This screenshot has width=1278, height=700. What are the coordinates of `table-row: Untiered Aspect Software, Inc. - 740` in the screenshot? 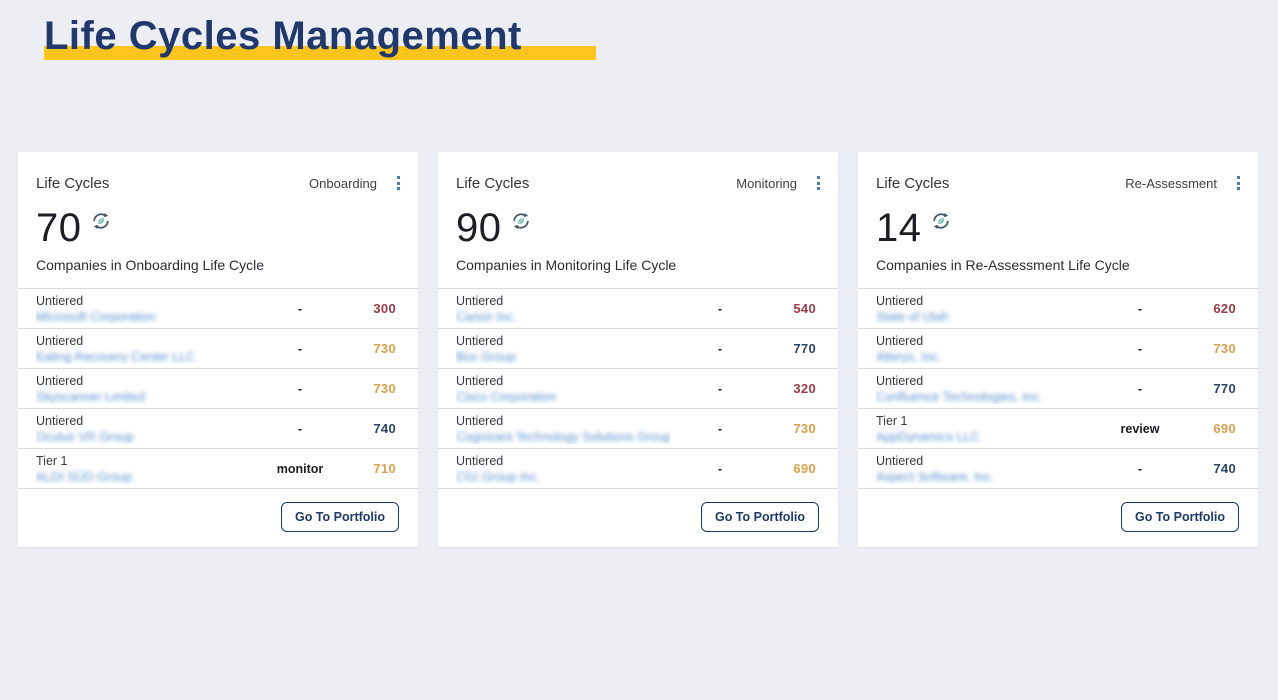 It's located at (1058, 469).